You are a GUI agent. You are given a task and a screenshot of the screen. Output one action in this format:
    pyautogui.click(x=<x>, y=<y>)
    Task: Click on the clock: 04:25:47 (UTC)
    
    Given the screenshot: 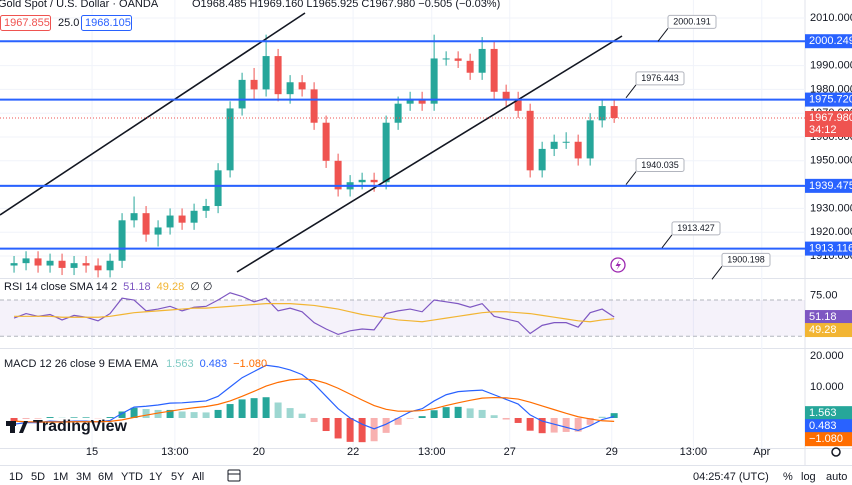 What is the action you would take?
    pyautogui.click(x=731, y=477)
    